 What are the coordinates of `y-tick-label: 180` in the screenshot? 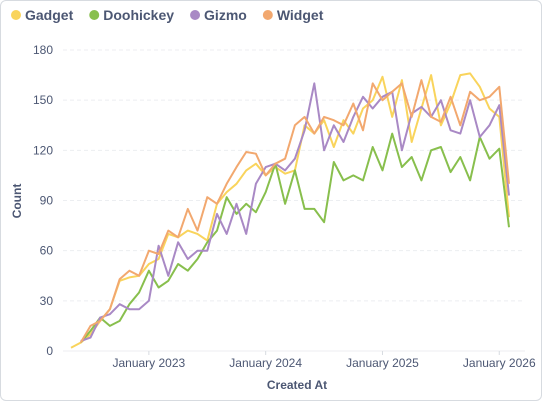 It's located at (43, 50).